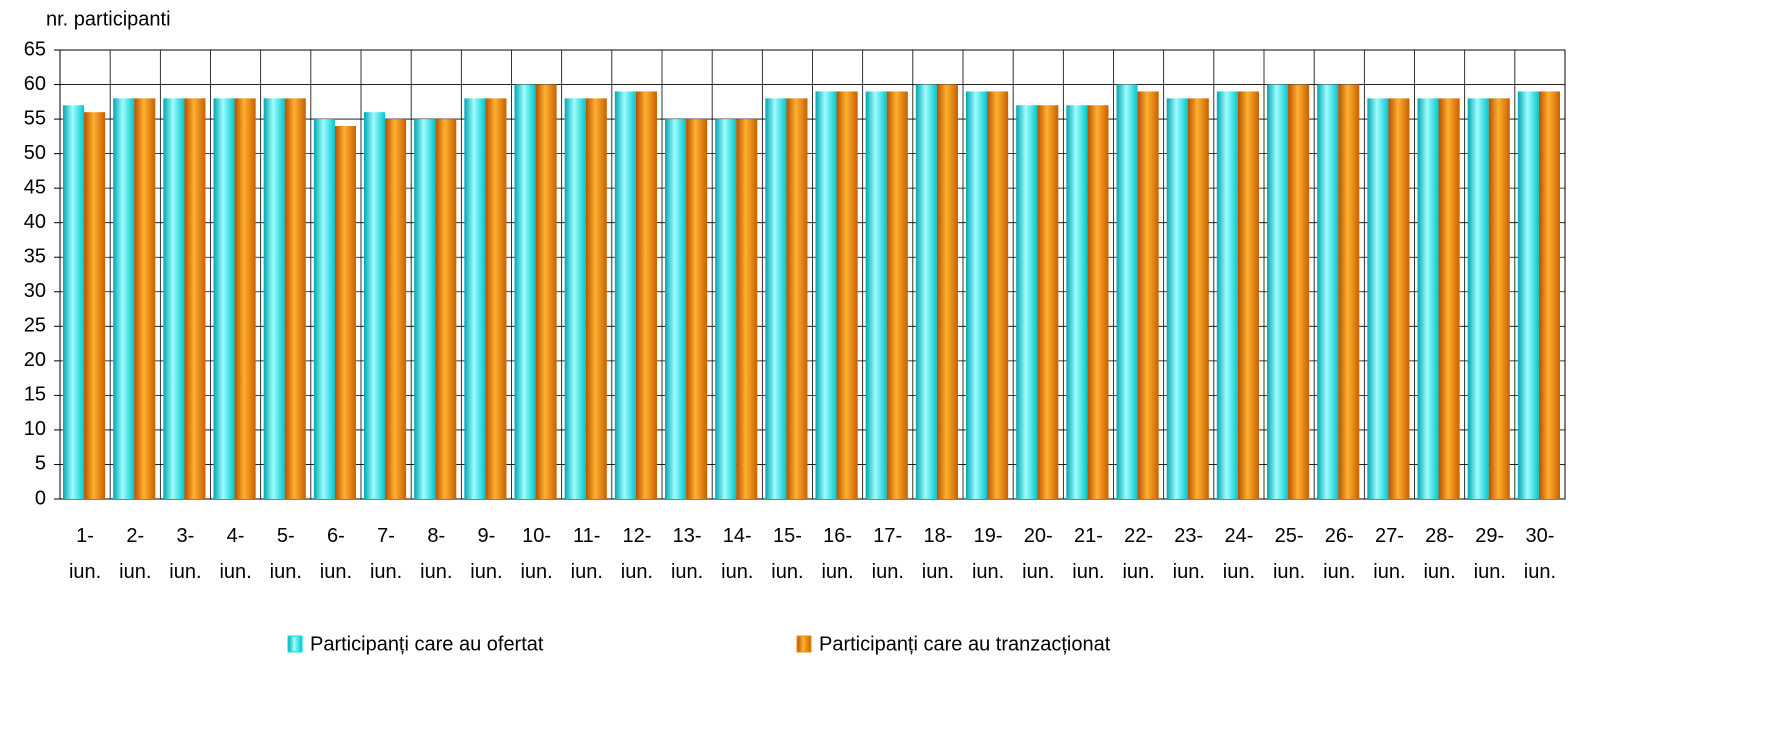  What do you see at coordinates (35, 153) in the screenshot?
I see `y-tick-label: 50` at bounding box center [35, 153].